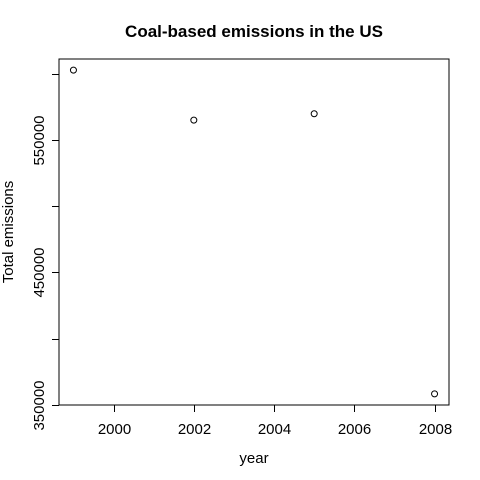  I want to click on x-tick-label: 2006, so click(354, 429).